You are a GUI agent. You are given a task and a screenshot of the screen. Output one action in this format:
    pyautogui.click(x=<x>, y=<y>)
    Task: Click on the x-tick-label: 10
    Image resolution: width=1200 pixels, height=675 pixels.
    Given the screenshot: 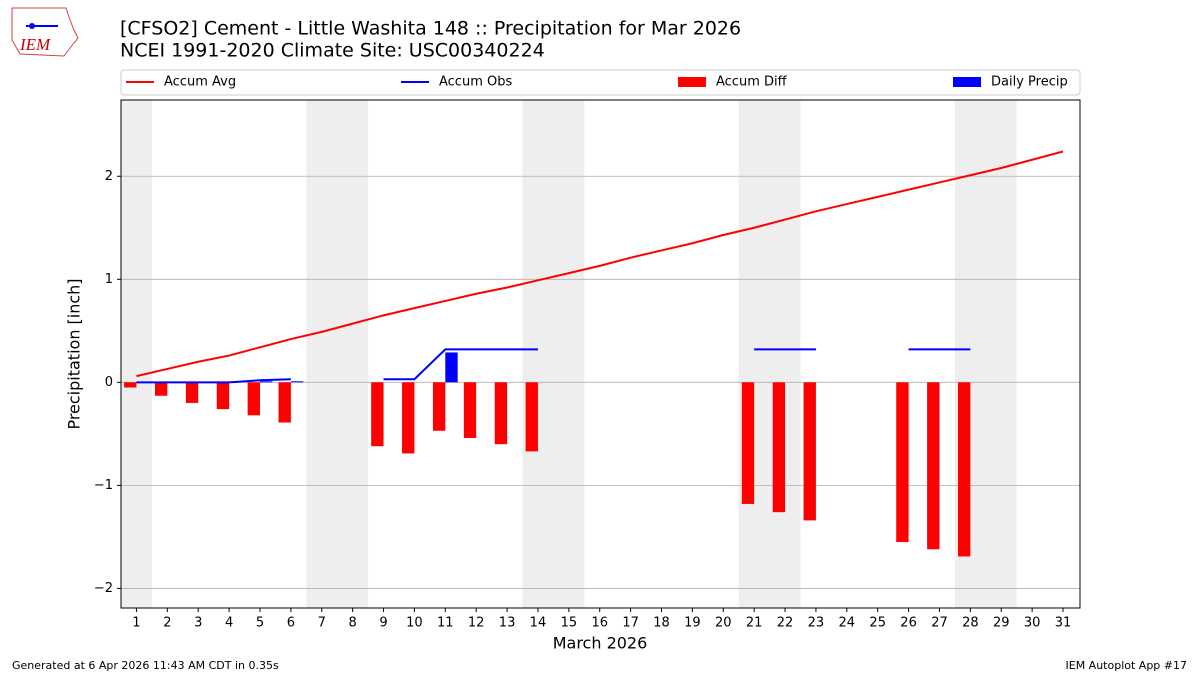 What is the action you would take?
    pyautogui.click(x=414, y=623)
    